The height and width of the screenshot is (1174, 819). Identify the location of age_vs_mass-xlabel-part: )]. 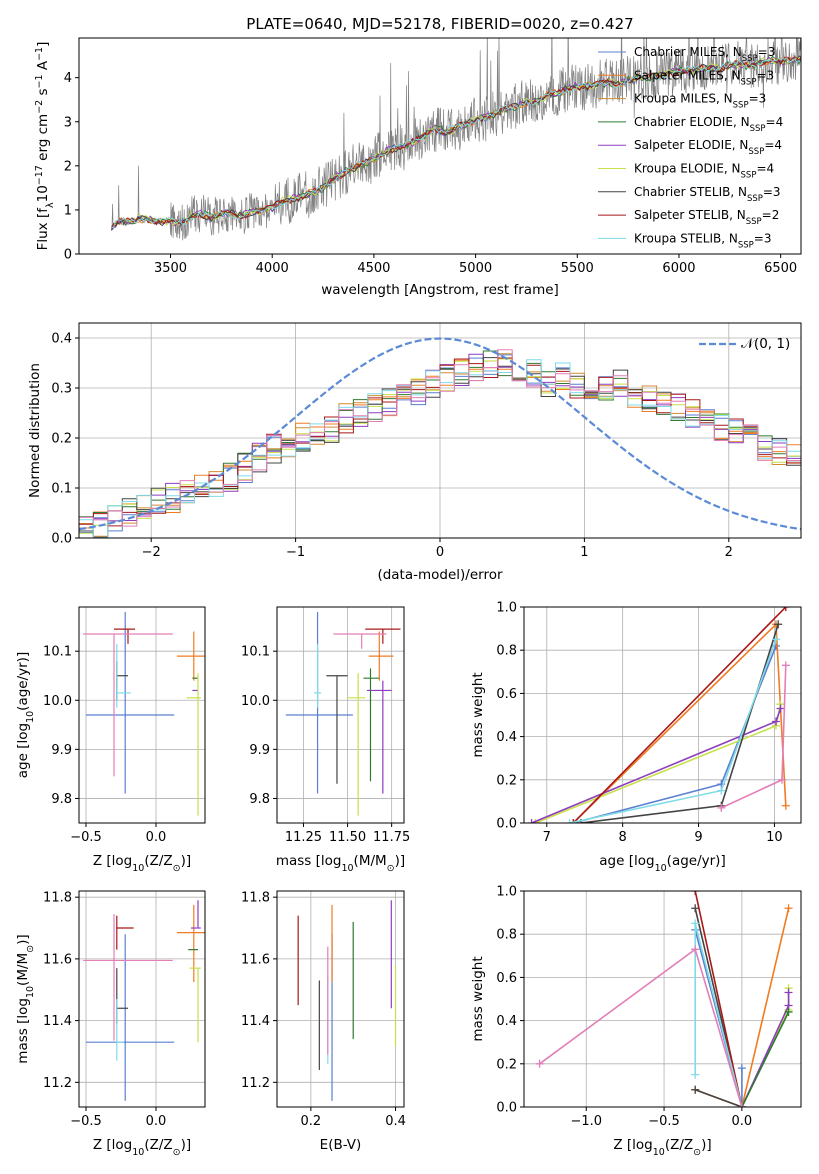
(400, 861).